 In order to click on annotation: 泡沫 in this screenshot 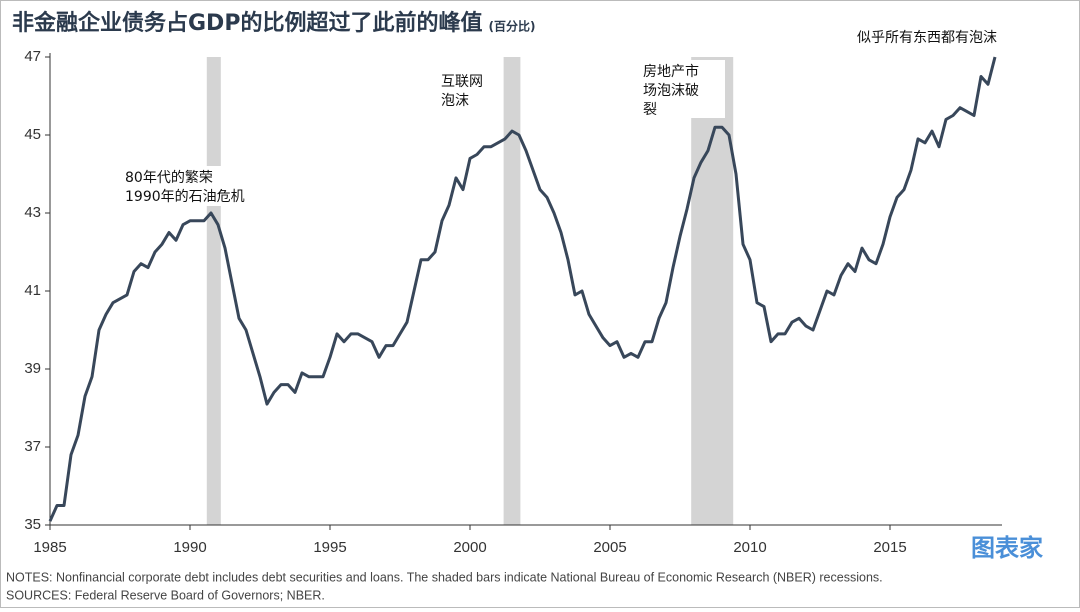, I will do `click(455, 101)`.